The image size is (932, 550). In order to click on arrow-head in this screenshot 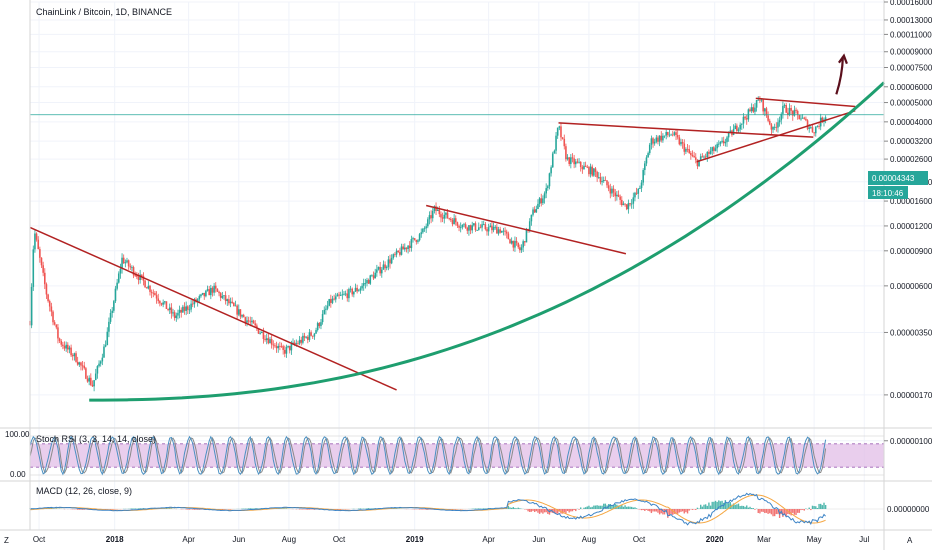, I will do `click(843, 59)`.